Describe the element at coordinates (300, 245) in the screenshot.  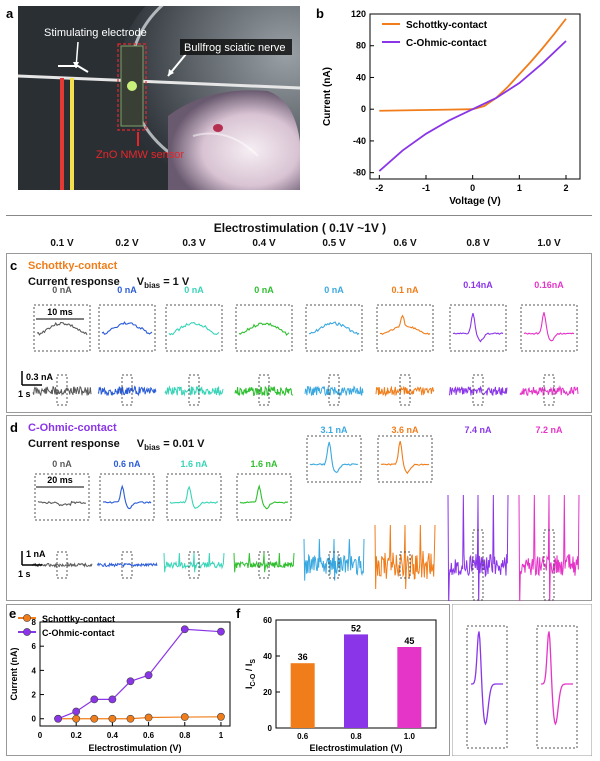
I see `voltage-row: 0.1 V 0.2 V 0.3 V 0.4 V 0.5 V 0.6 V 0.8 V 1.0 V` at that location.